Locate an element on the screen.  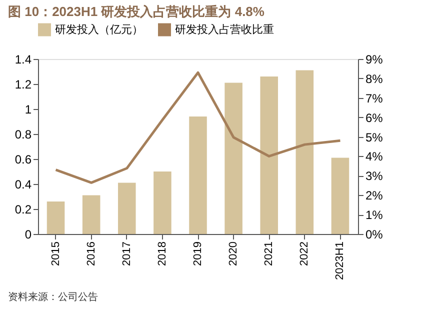
y2-tick-label: 2% is located at coordinates (375, 195).